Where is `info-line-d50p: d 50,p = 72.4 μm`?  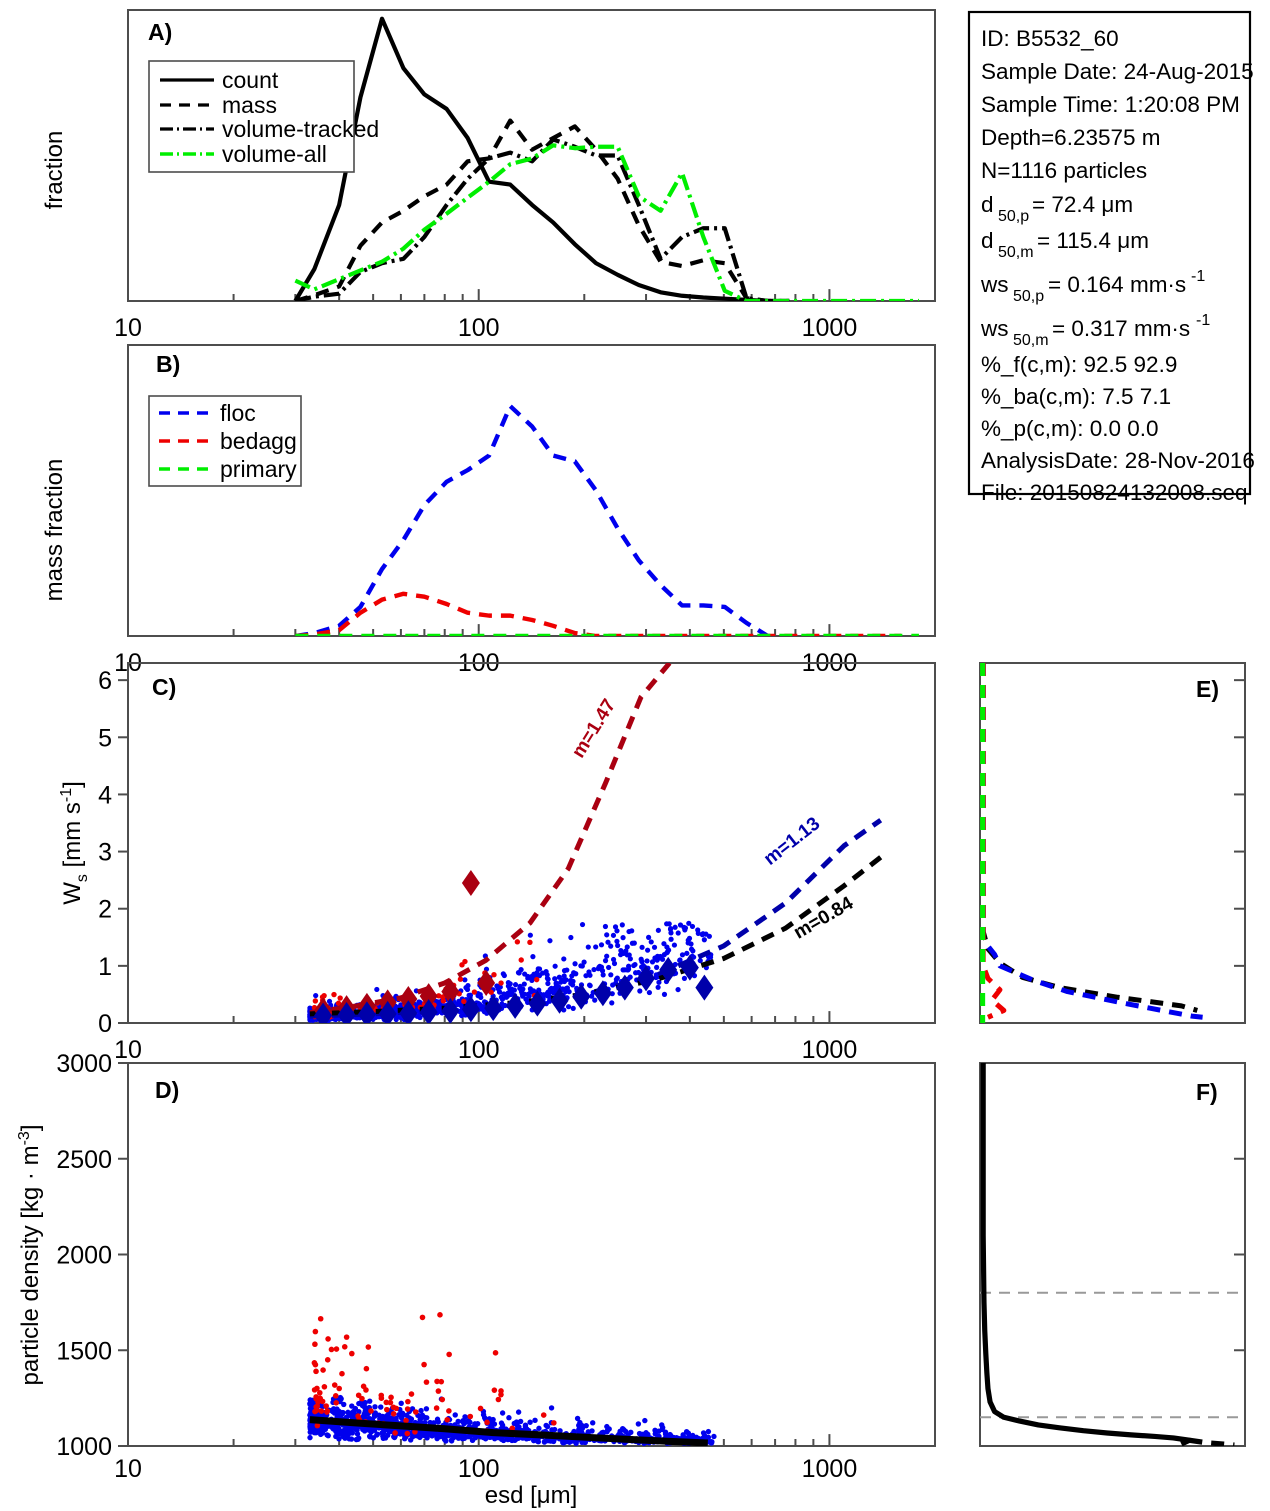
info-line-d50p: d 50,p = 72.4 μm is located at coordinates (1057, 208).